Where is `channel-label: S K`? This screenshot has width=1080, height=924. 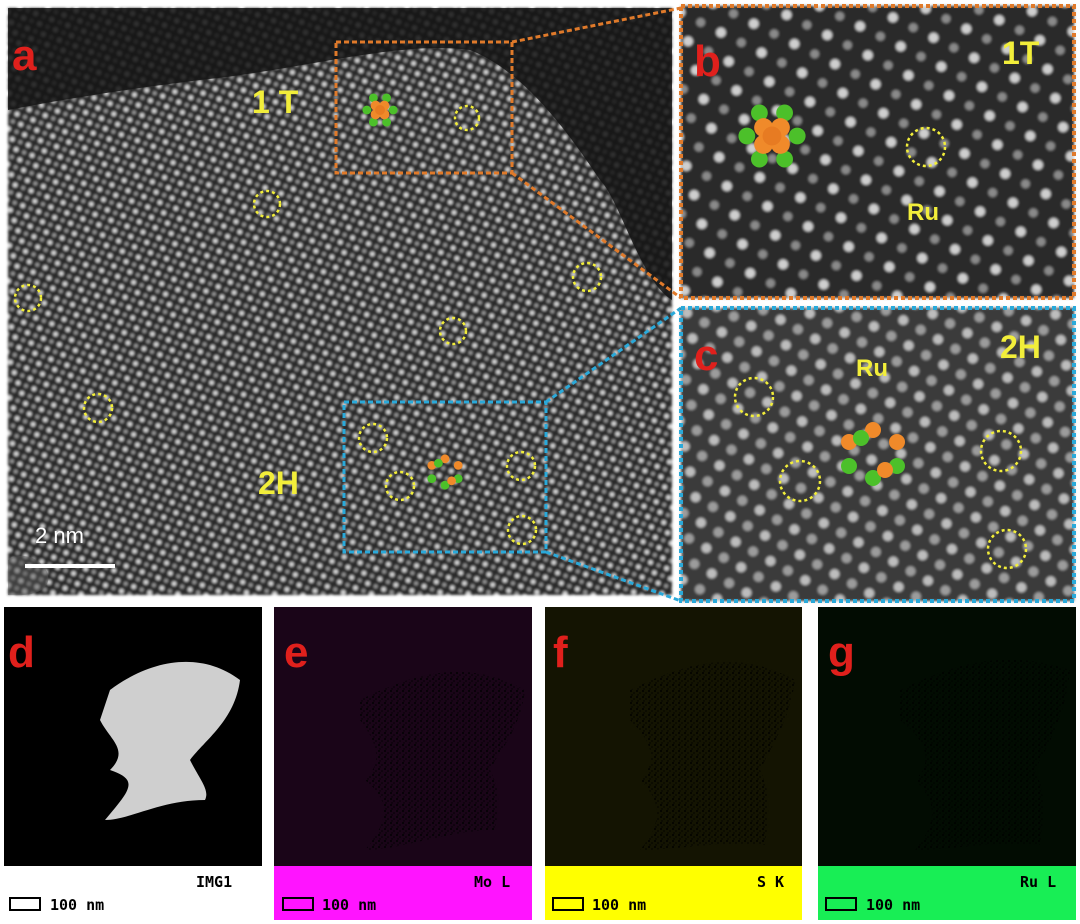
channel-label: S K is located at coordinates (770, 882).